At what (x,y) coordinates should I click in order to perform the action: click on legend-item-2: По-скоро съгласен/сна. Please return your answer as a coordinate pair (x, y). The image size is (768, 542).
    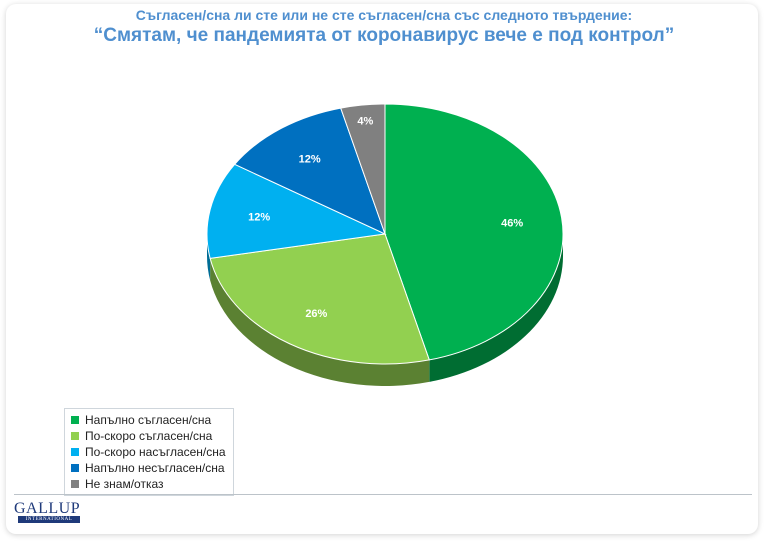
    Looking at the image, I should click on (149, 436).